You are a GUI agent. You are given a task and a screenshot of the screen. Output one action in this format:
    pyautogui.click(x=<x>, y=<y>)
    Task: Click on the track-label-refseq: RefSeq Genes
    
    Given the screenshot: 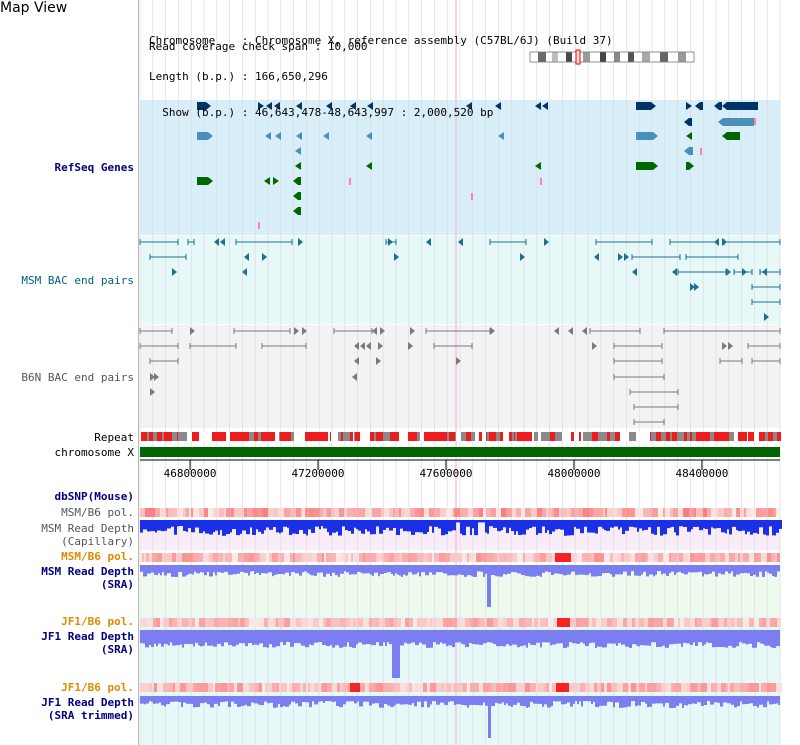 What is the action you would take?
    pyautogui.click(x=94, y=167)
    